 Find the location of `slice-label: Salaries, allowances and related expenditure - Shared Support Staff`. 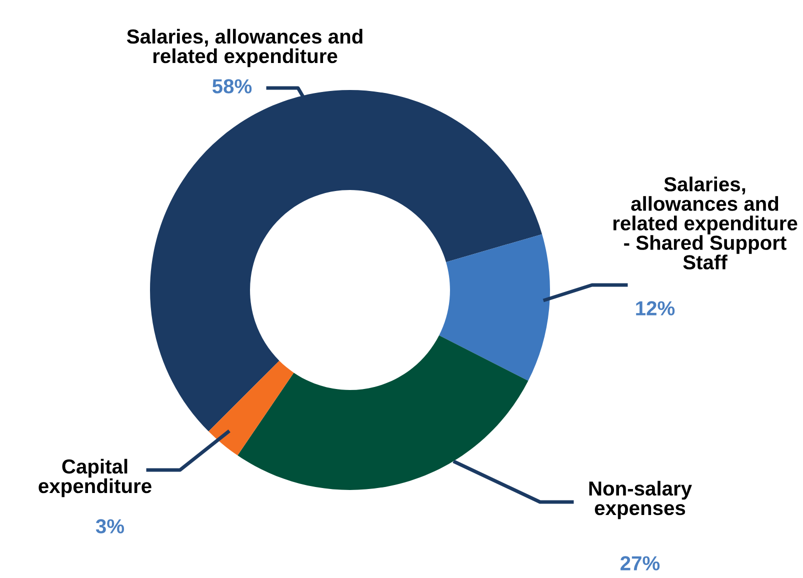

slice-label: Salaries, allowances and related expenditure - Shared Support Staff is located at coordinates (705, 223).